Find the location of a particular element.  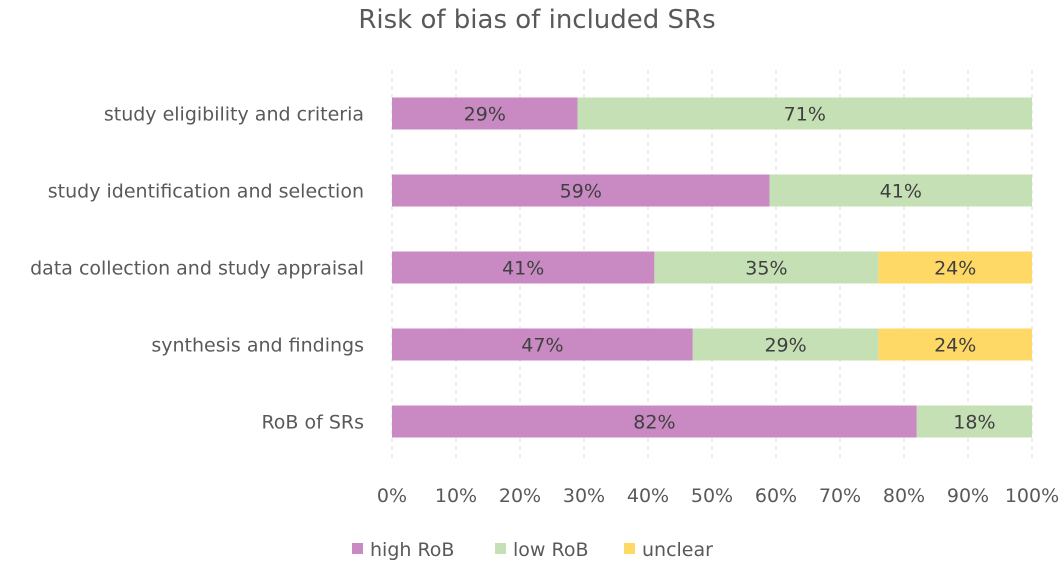

x-tick-label: 0% is located at coordinates (392, 496).